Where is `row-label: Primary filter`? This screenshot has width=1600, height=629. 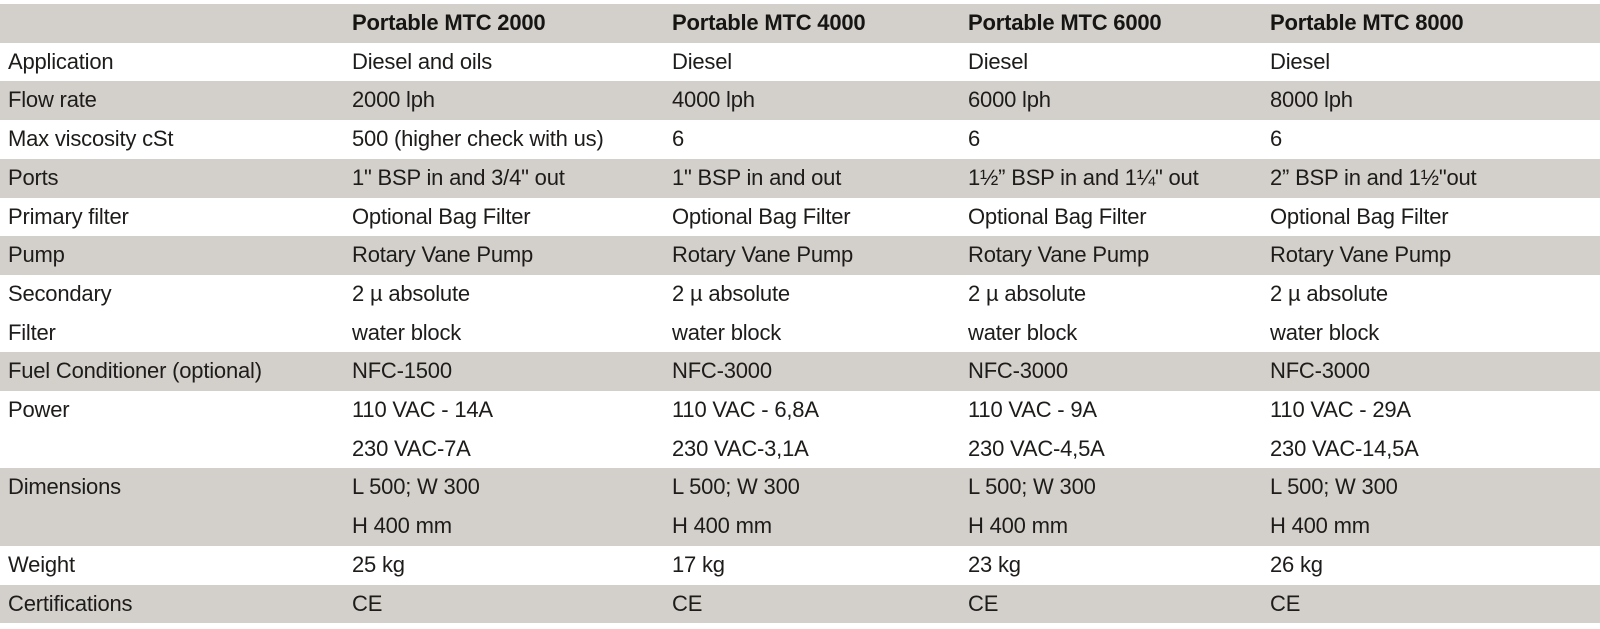 row-label: Primary filter is located at coordinates (68, 216).